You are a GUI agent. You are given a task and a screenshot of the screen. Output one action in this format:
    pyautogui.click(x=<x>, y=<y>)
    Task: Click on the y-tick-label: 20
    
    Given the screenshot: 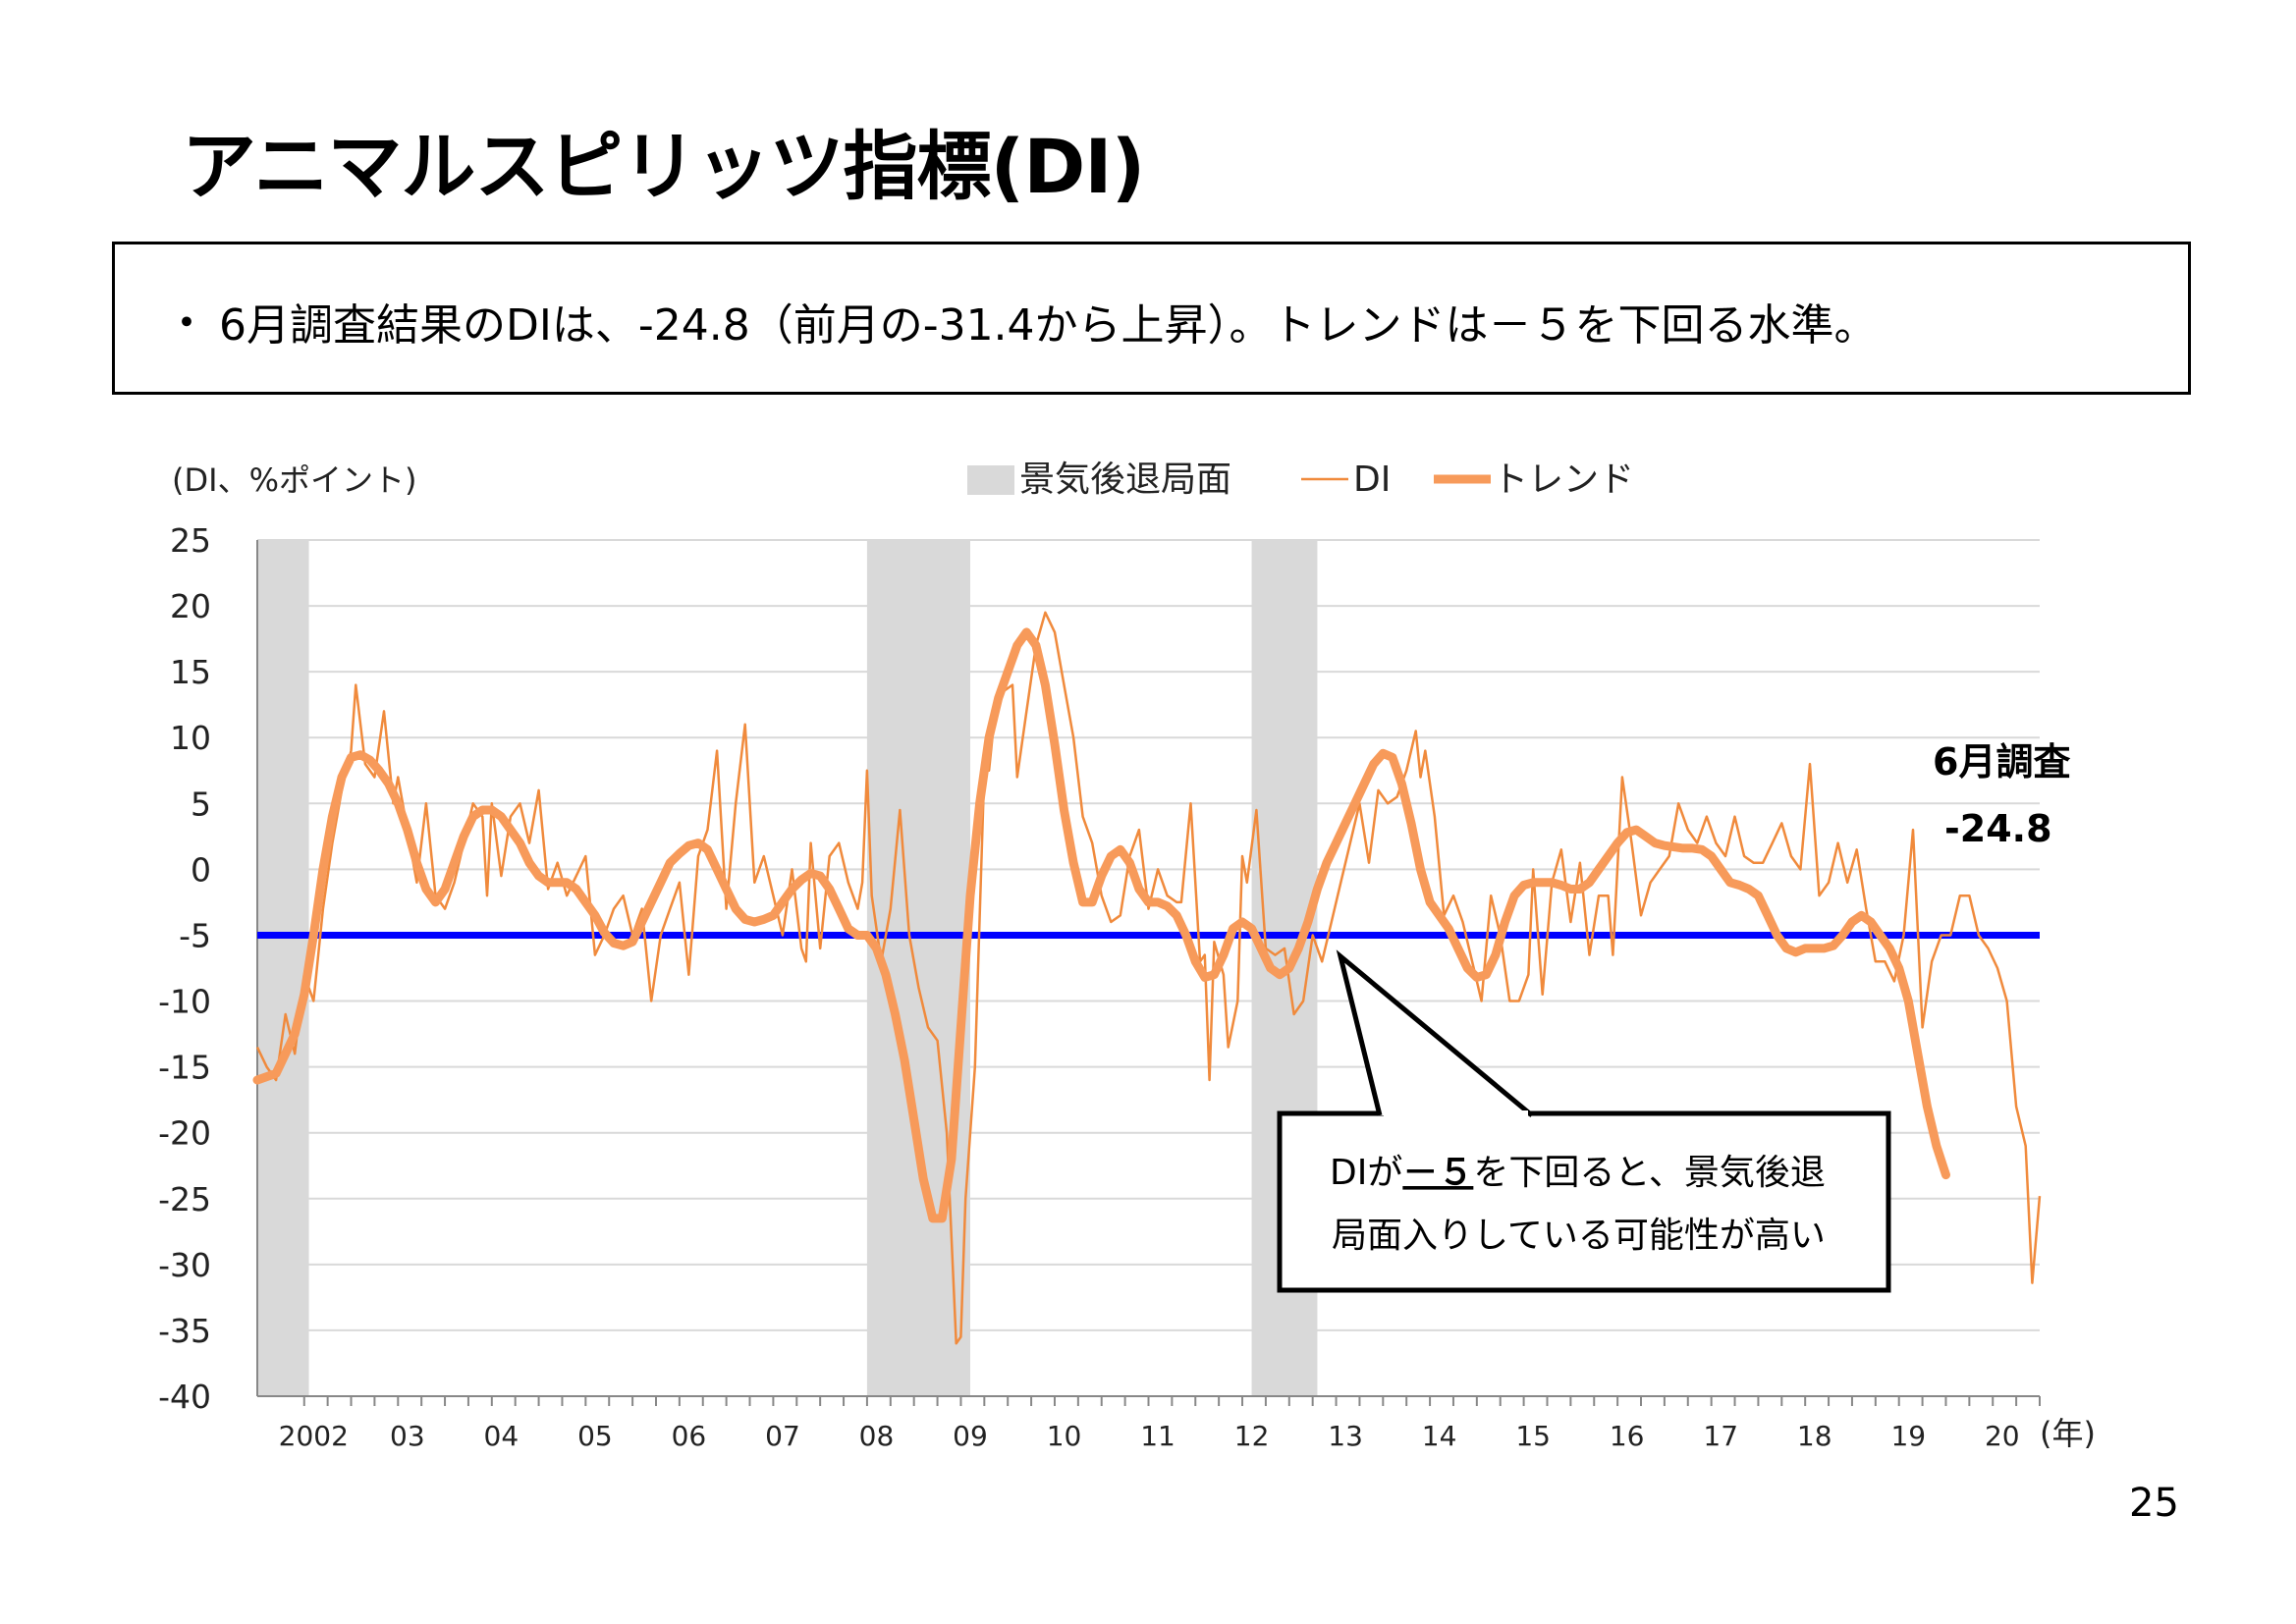 What is the action you would take?
    pyautogui.click(x=190, y=606)
    